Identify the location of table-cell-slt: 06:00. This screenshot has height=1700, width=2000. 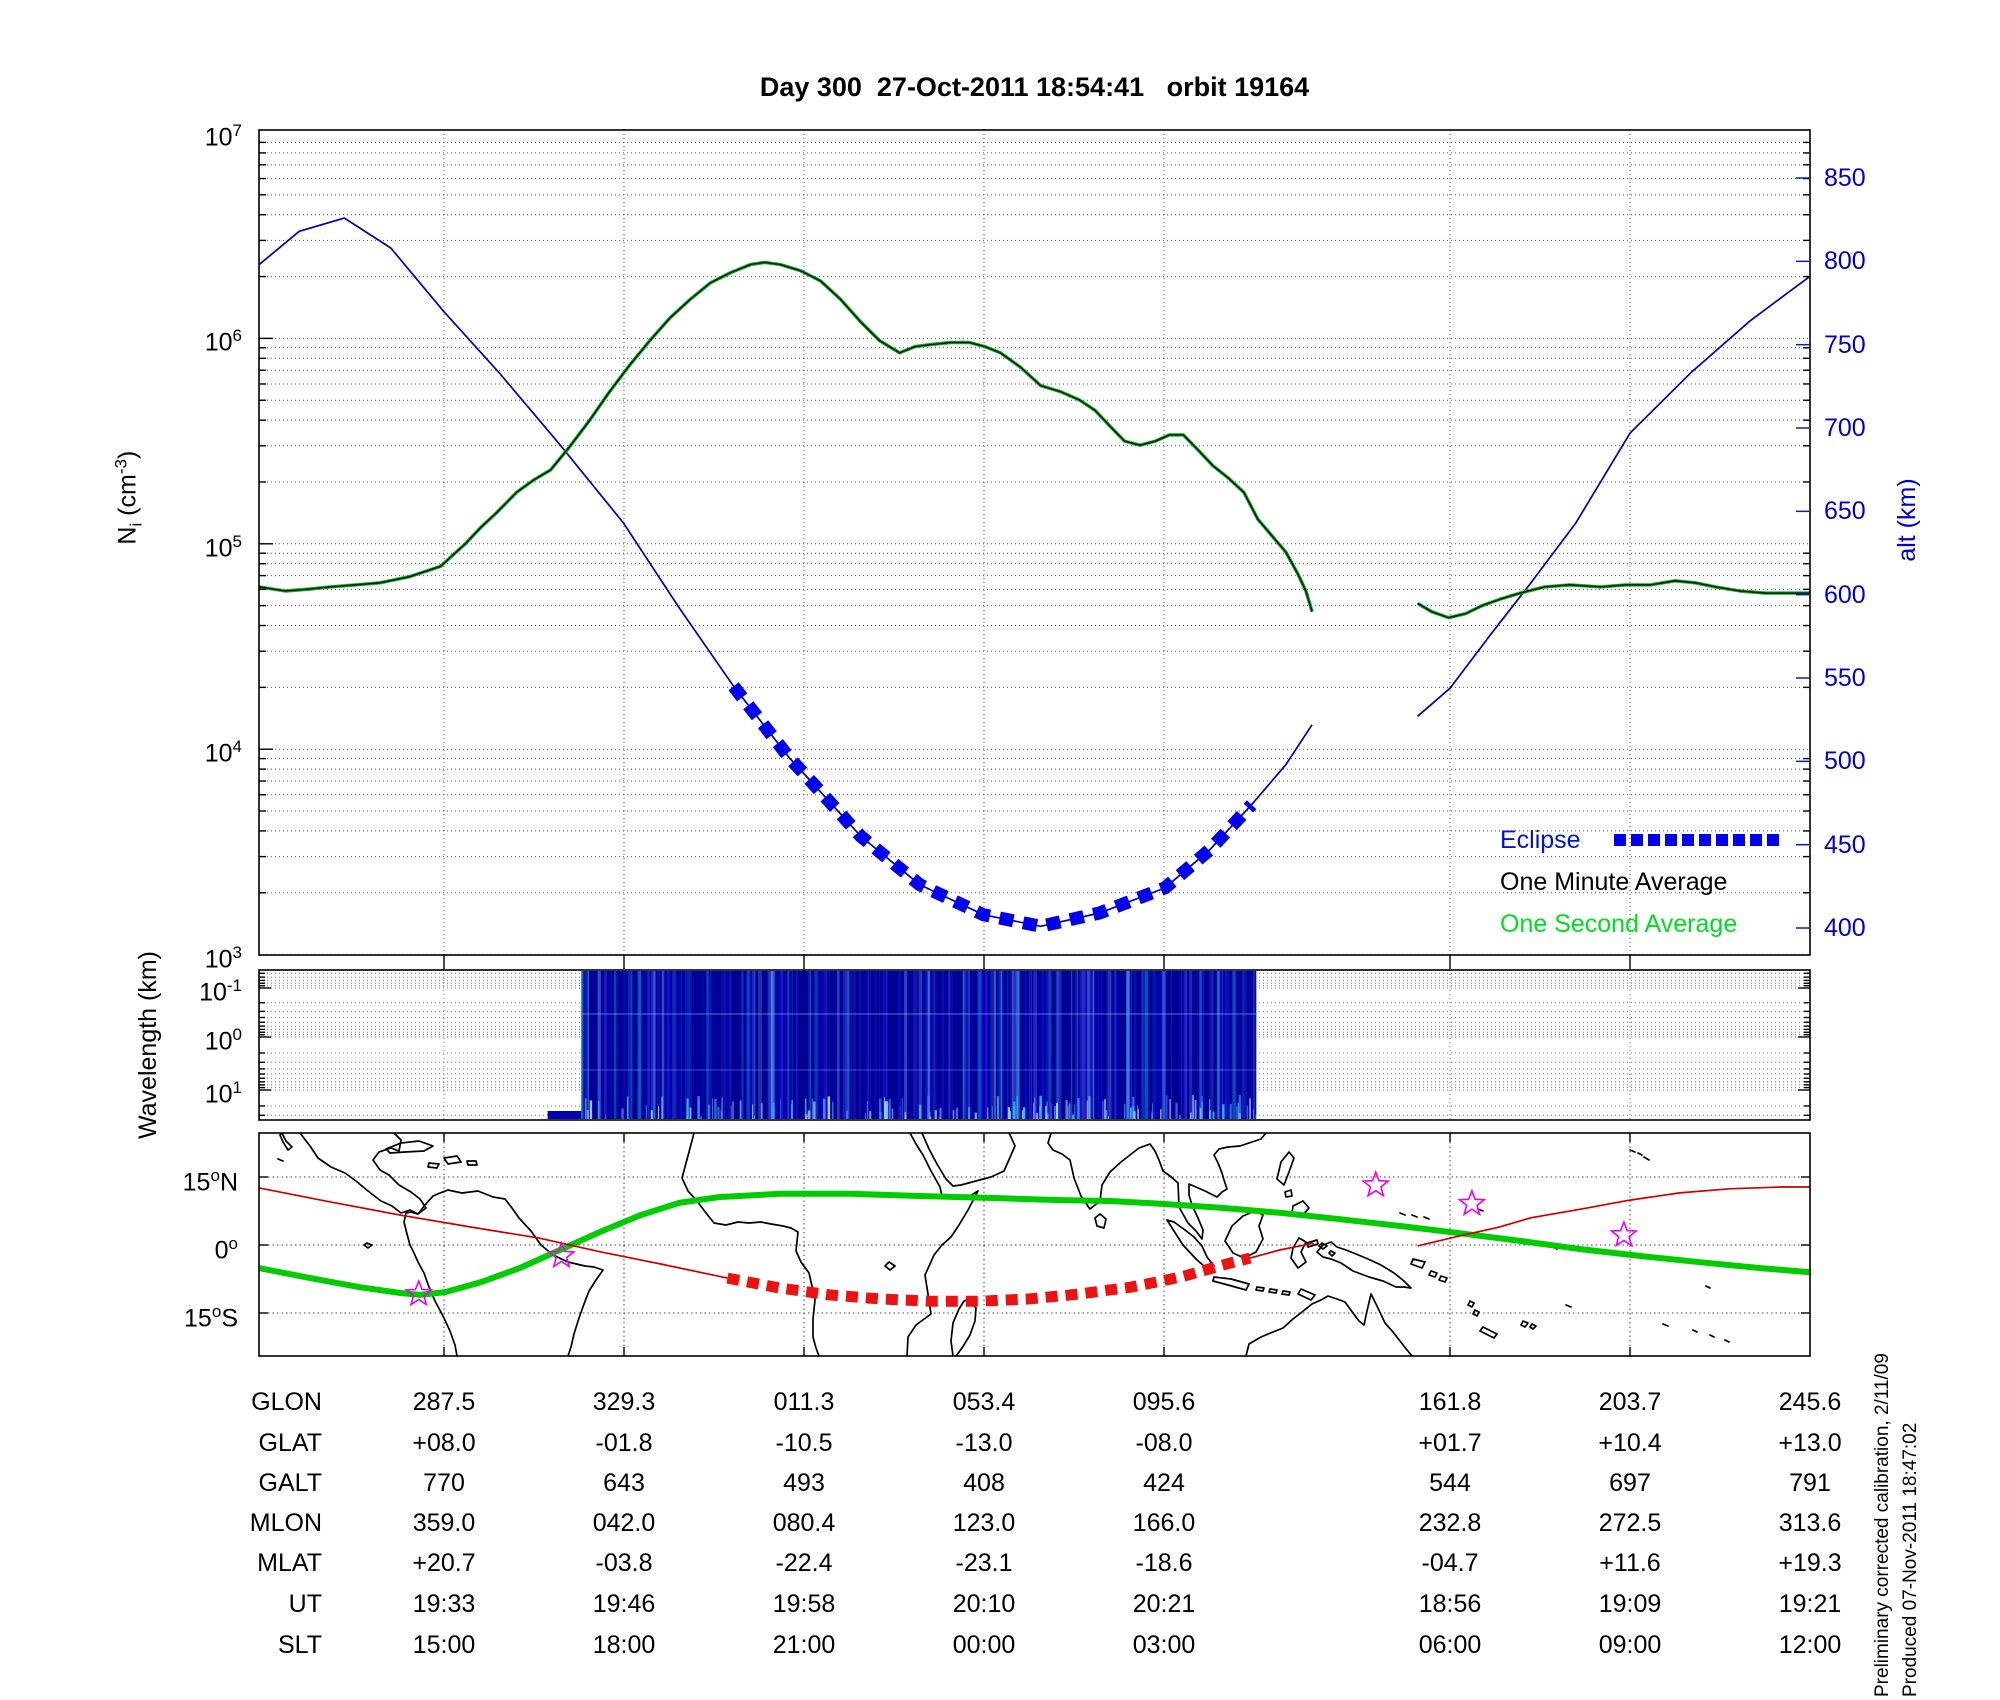
(1450, 1645).